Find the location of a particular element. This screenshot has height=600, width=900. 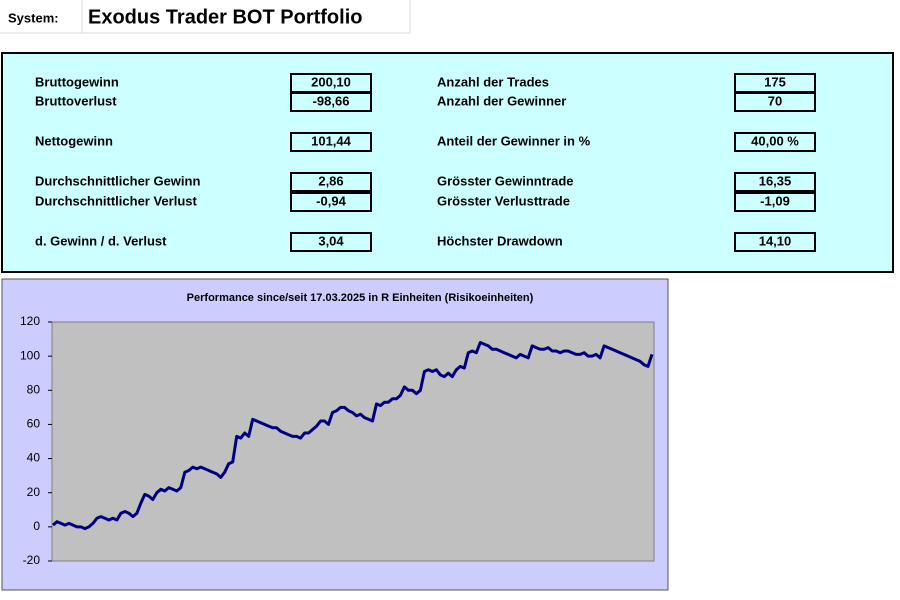

stat-label: Nettogewinn is located at coordinates (74, 140).